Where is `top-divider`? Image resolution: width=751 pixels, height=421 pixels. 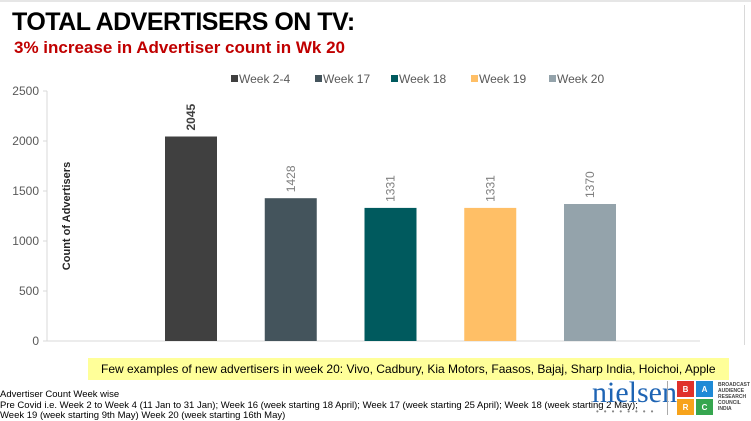
top-divider is located at coordinates (375, 1).